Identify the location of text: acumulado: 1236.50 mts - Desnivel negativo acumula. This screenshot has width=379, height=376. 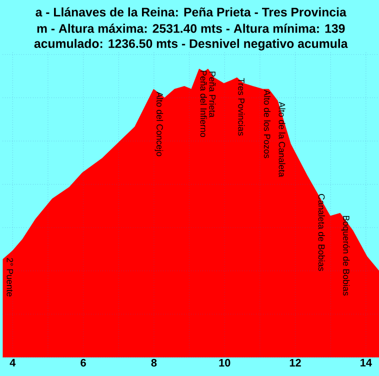
(191, 44).